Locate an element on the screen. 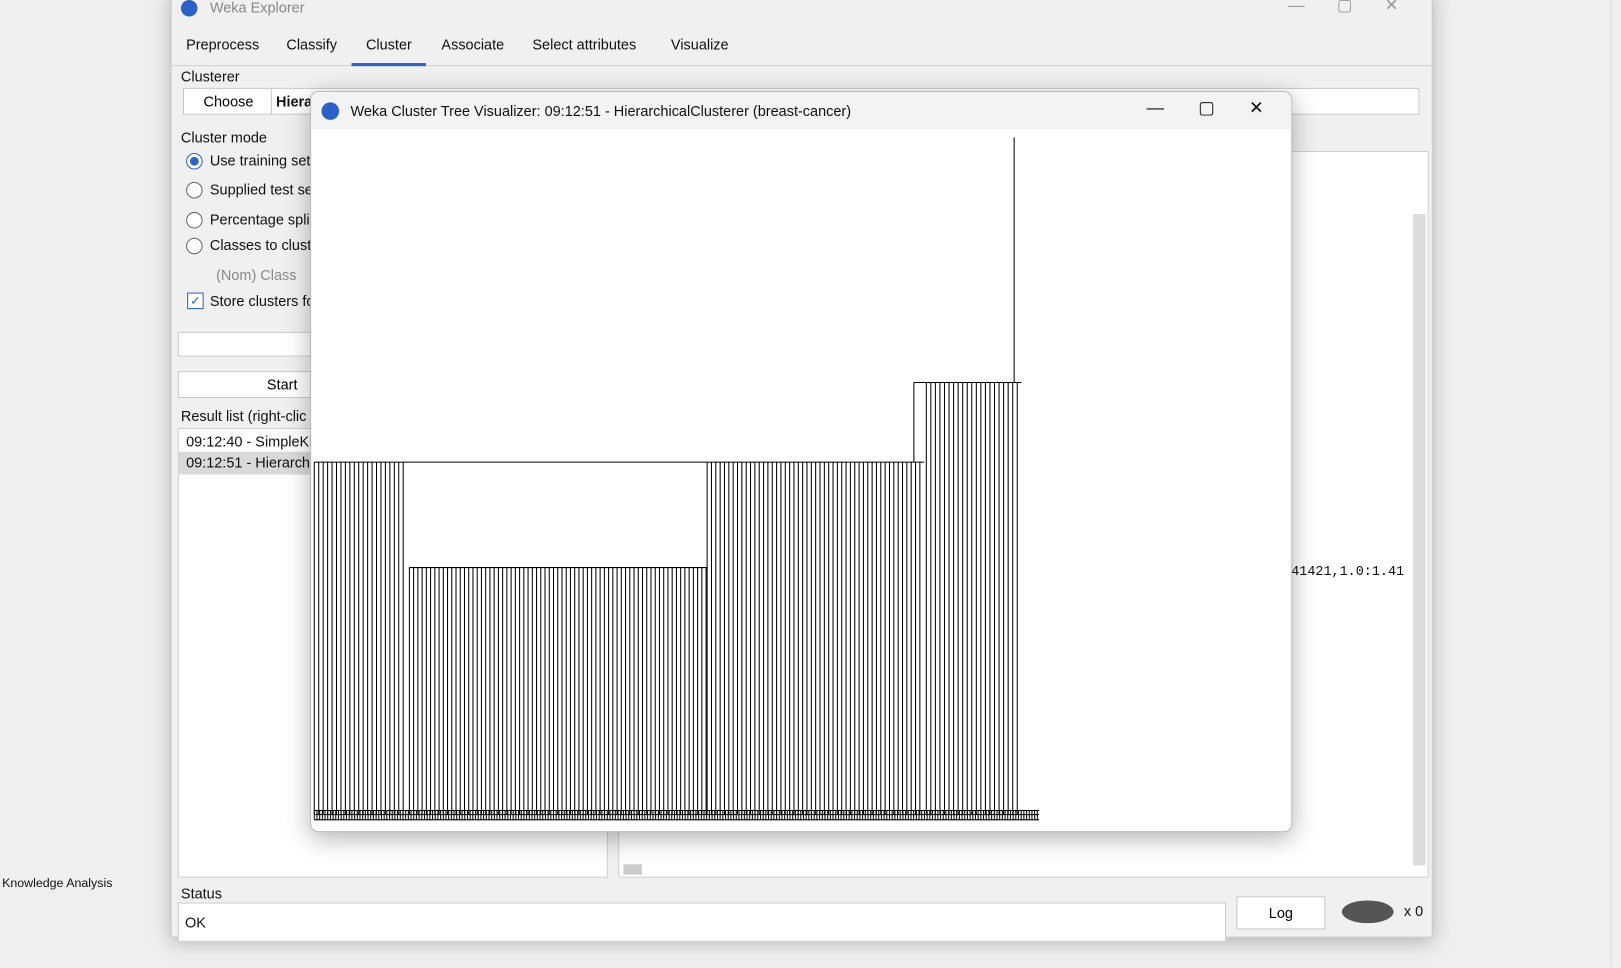  window-controls: — ▢ ✕ is located at coordinates (1343, 7).